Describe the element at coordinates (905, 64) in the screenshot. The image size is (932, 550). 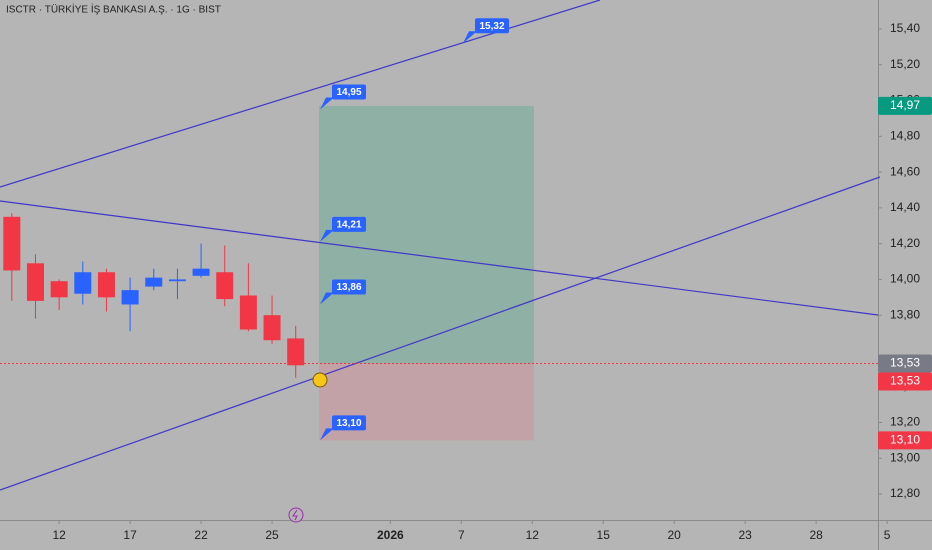
I see `y-tick-label: 15,20` at that location.